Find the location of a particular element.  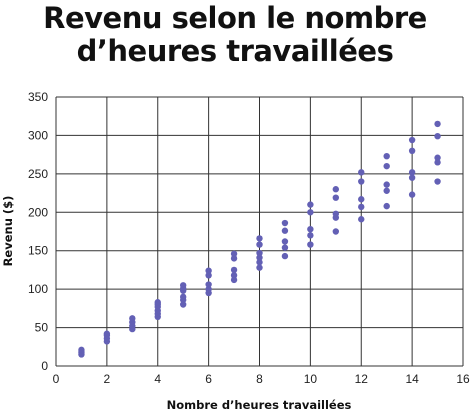

x-tick-label: 4 is located at coordinates (157, 379).